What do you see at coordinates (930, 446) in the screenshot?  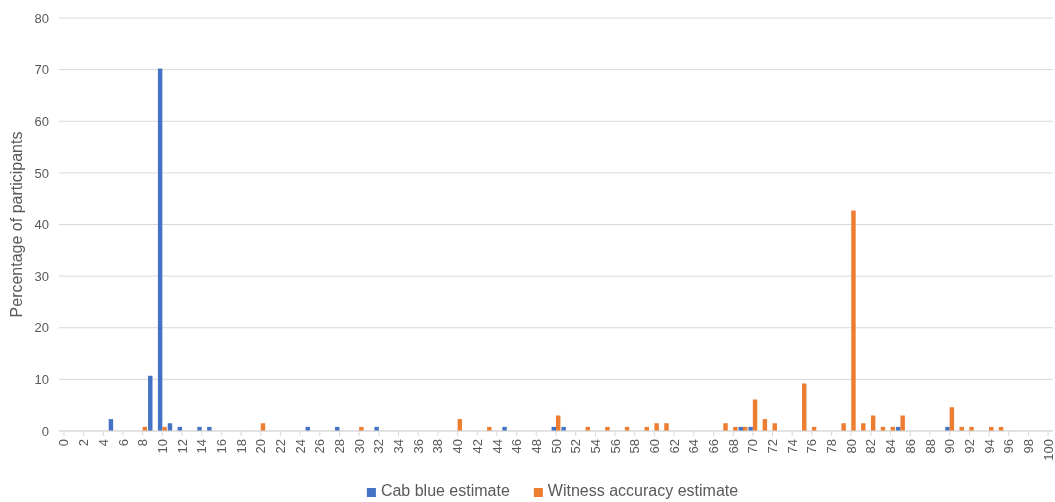 I see `x-tick-label: 88` at bounding box center [930, 446].